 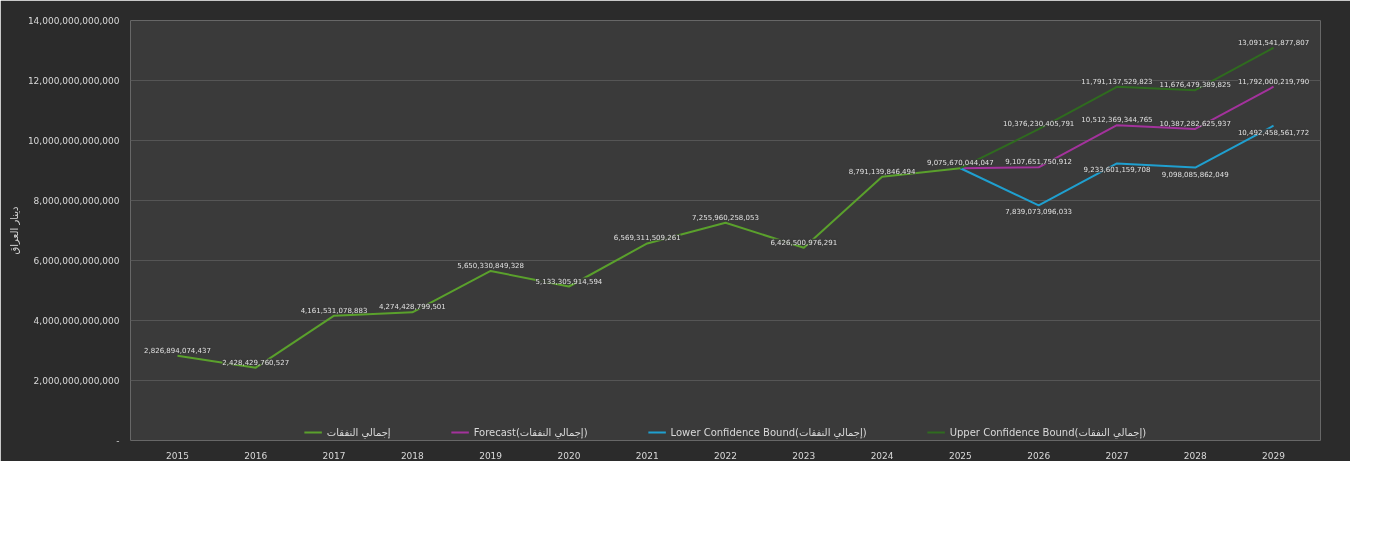 What do you see at coordinates (960, 455) in the screenshot?
I see `x-tick-label: 2025` at bounding box center [960, 455].